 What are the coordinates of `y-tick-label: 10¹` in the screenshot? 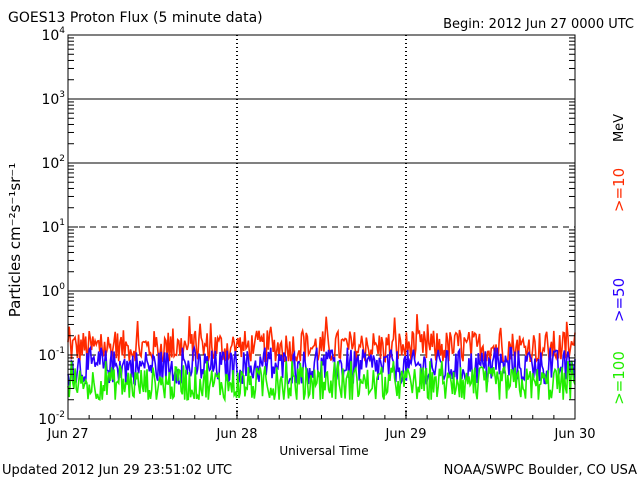 It's located at (53, 227).